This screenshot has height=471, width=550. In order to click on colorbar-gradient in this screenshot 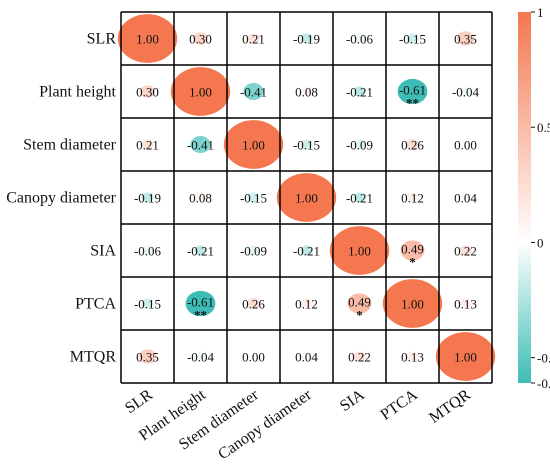, I will do `click(524, 197)`.